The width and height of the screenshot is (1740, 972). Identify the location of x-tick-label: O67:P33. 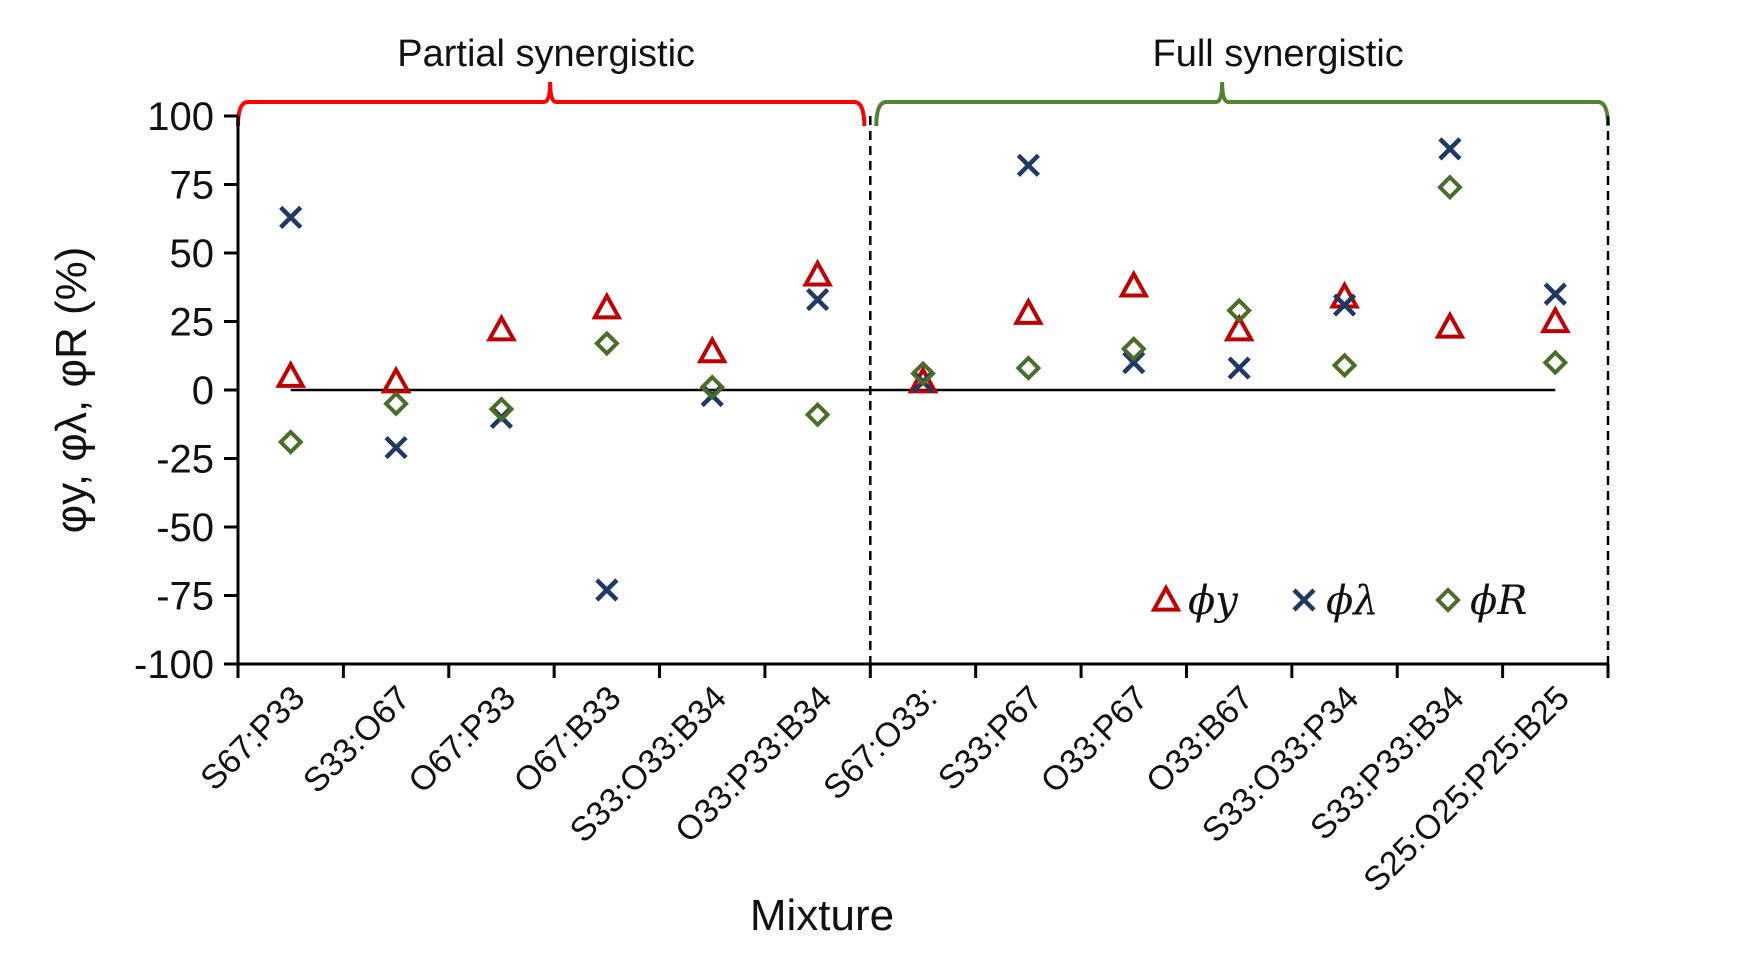
(462, 740).